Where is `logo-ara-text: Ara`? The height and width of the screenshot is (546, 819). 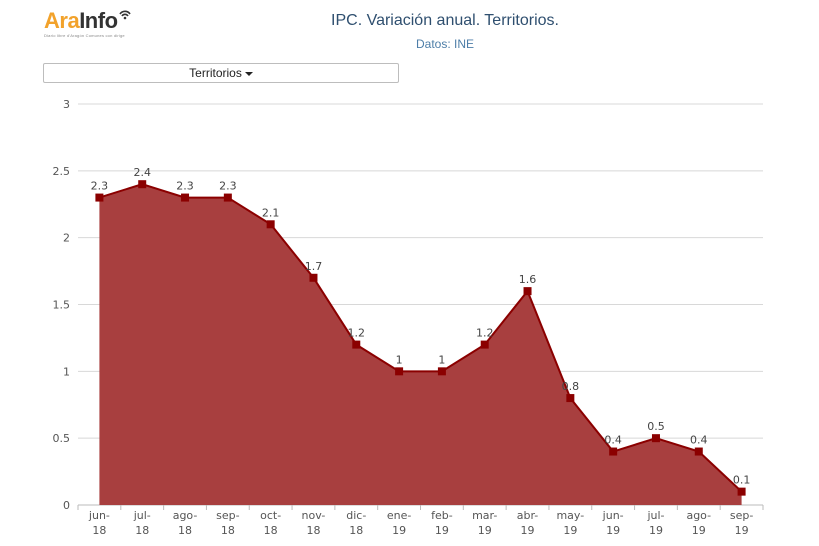
logo-ara-text: Ara is located at coordinates (62, 20).